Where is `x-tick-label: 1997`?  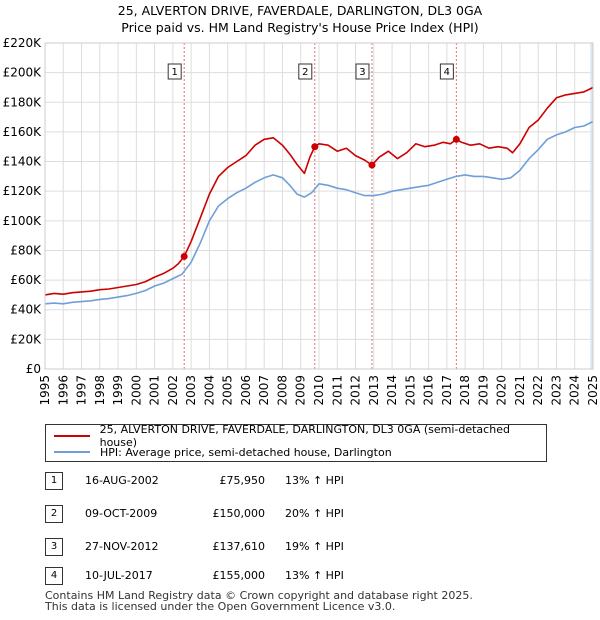
x-tick-label: 1997 is located at coordinates (82, 390).